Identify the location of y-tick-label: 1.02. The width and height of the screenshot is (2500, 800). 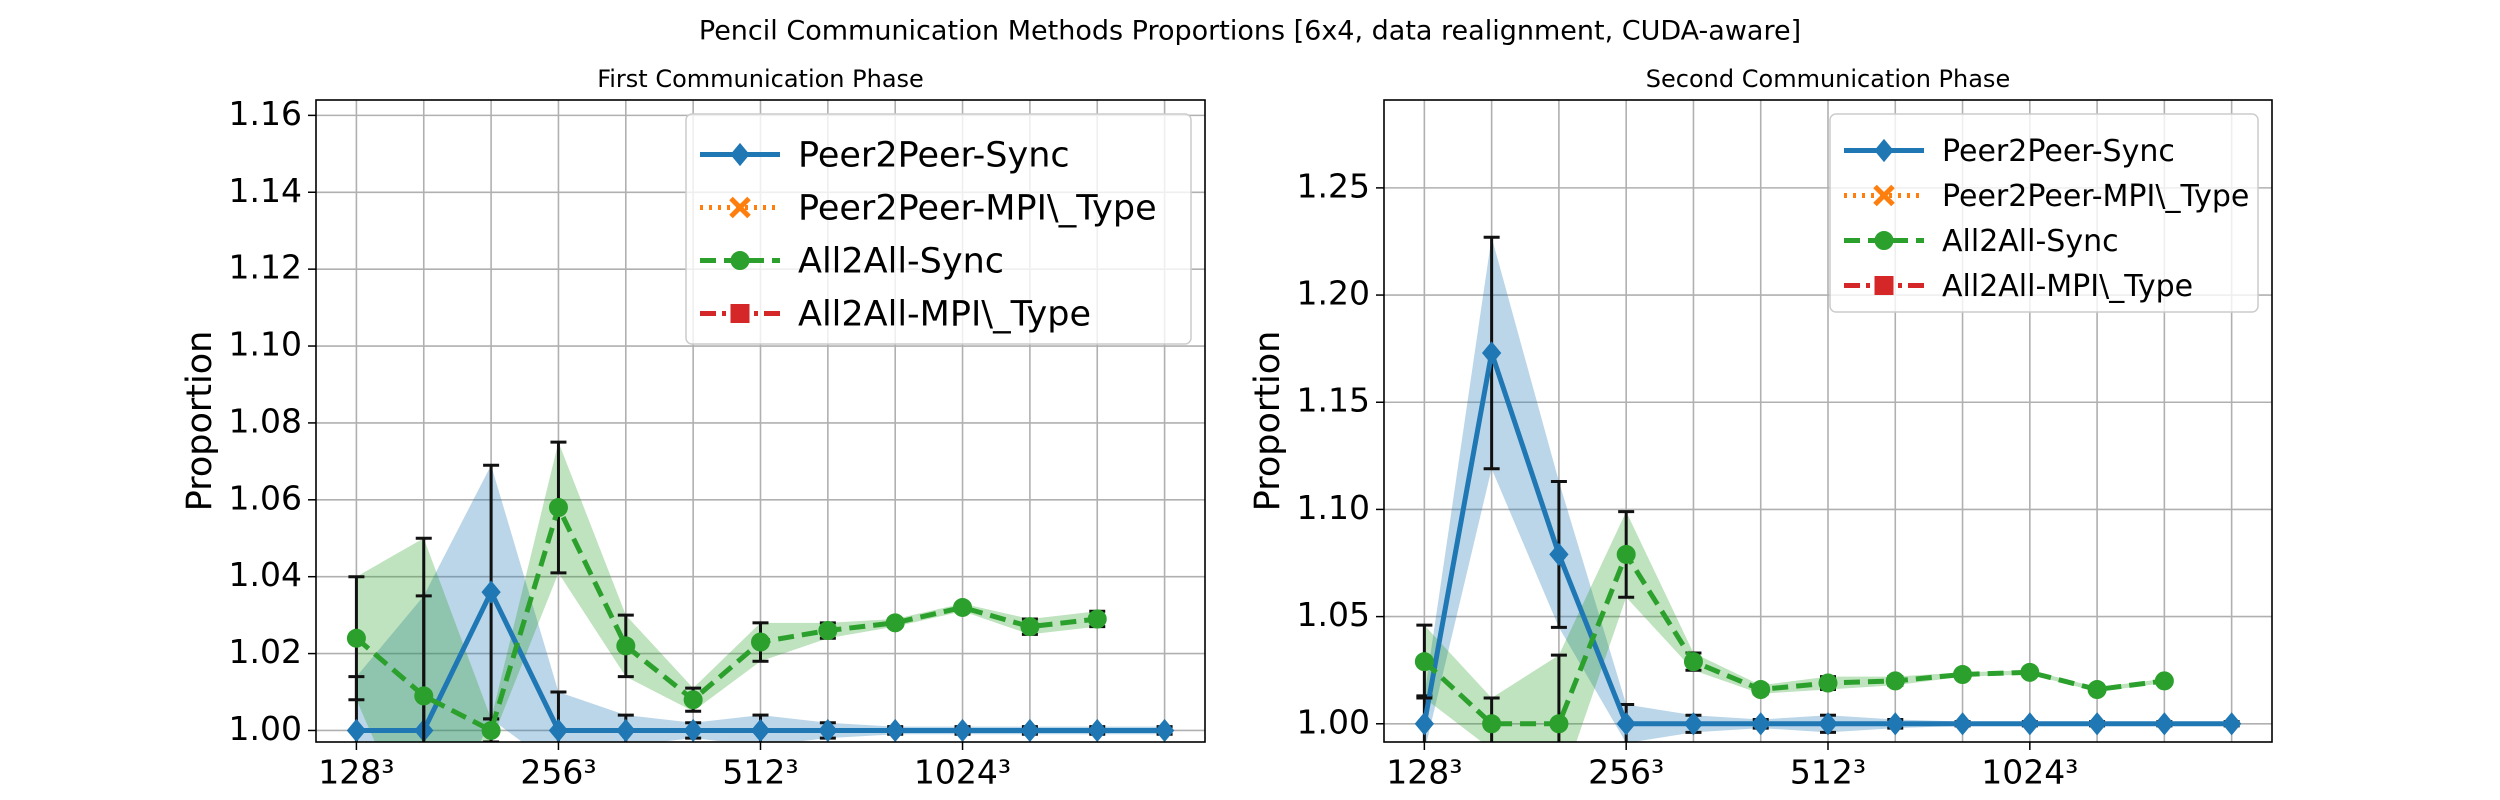
(265, 651).